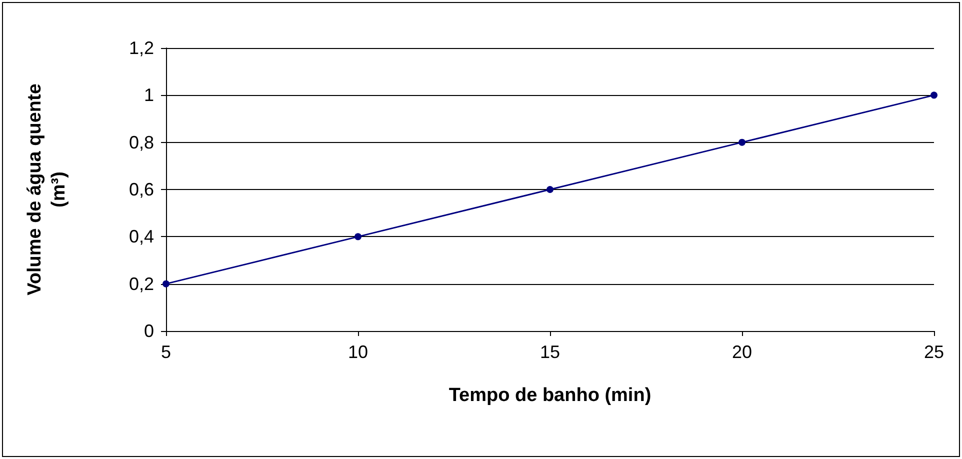  I want to click on y-tick-label: 0,8, so click(141, 142).